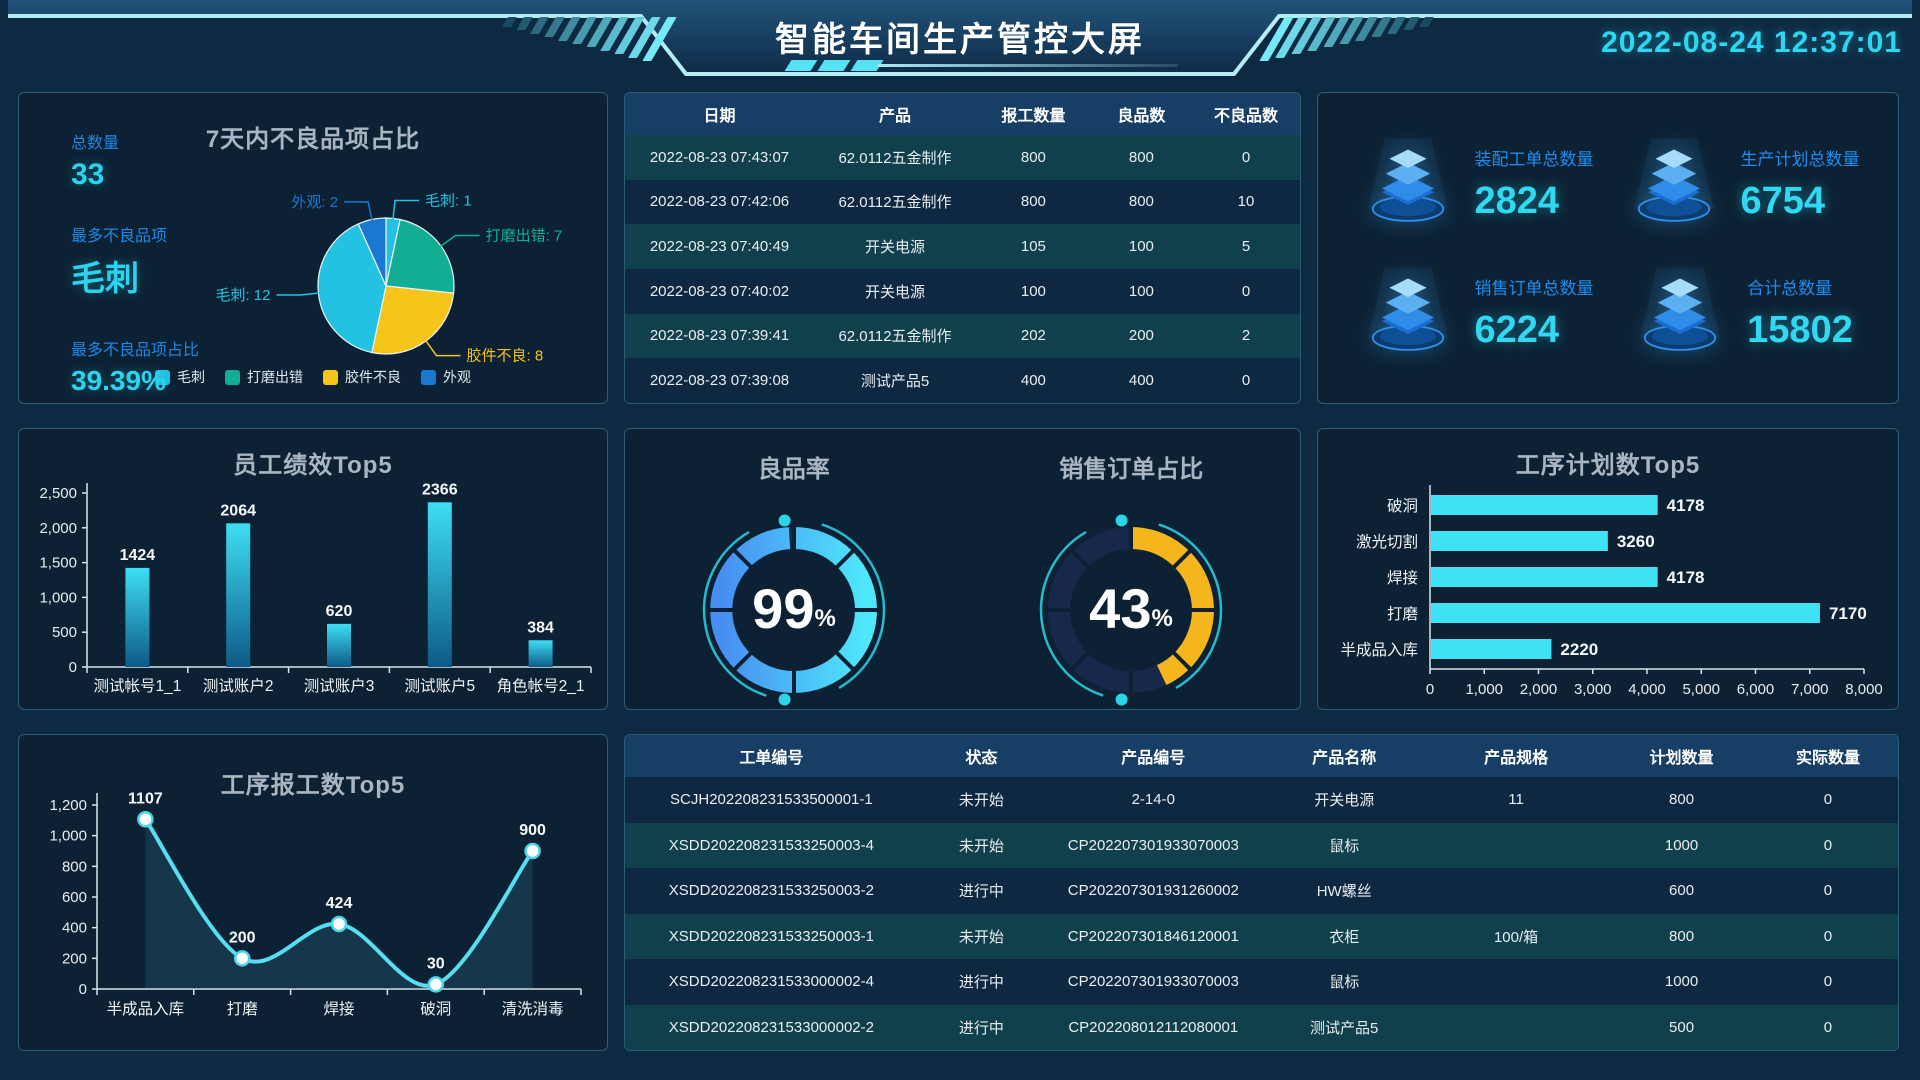  I want to click on table-cell: 2022-08-23 07:42:06, so click(719, 202).